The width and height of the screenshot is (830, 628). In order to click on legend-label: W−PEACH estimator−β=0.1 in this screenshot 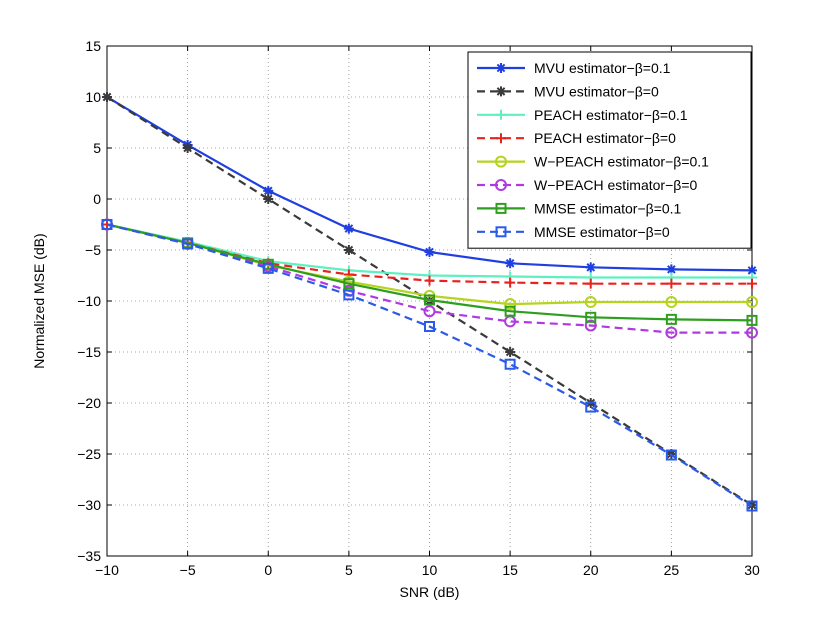, I will do `click(621, 162)`.